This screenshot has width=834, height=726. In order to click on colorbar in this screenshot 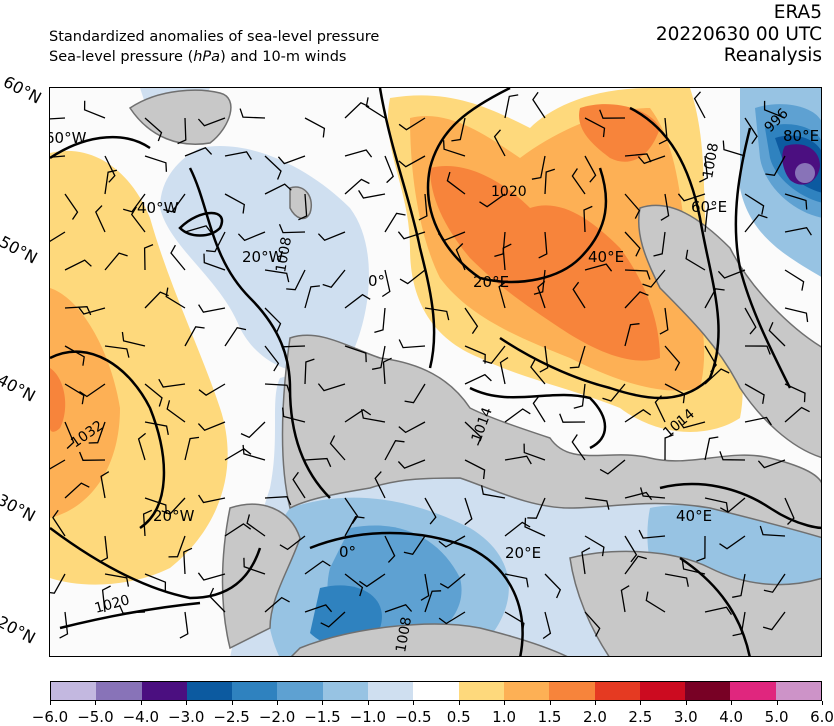, I will do `click(436, 691)`.